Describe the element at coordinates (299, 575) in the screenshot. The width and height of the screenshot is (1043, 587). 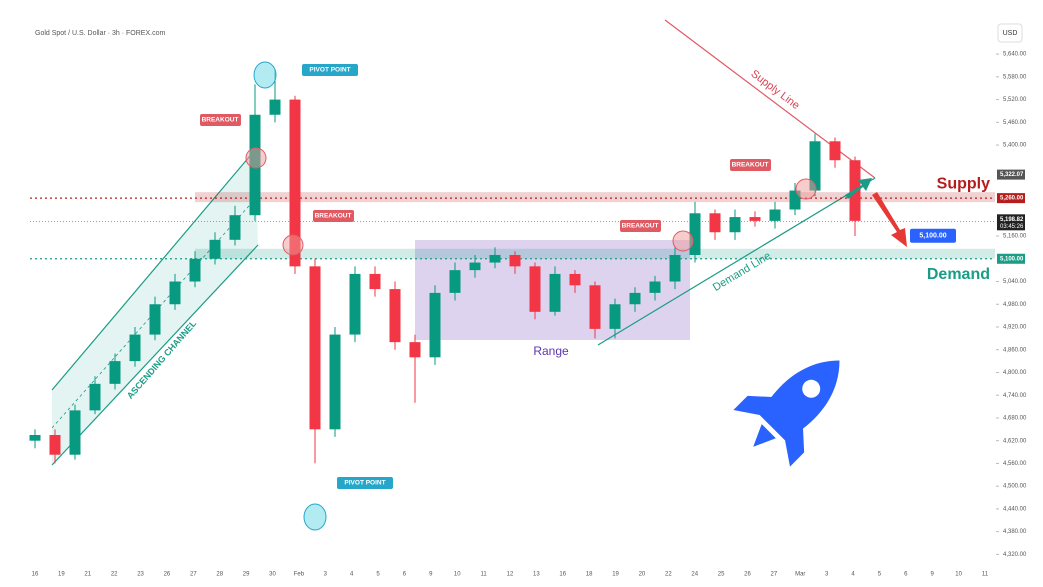
I see `x-tick-label: Feb` at that location.